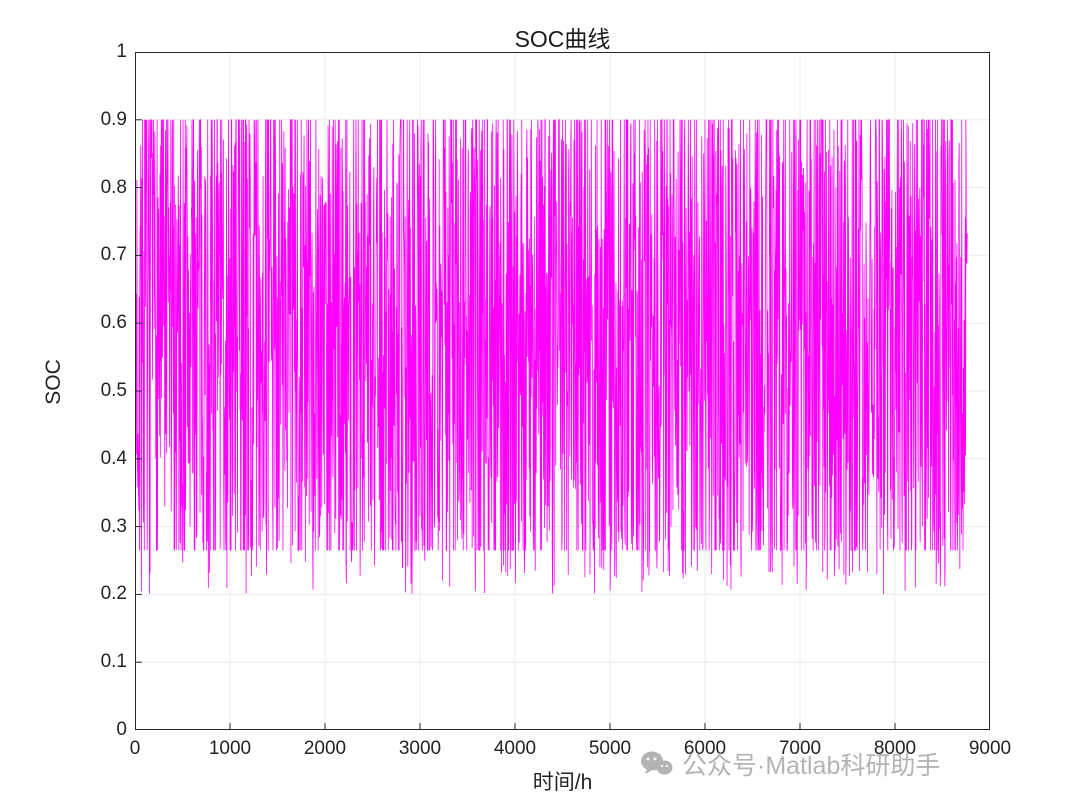 This screenshot has width=1080, height=812. I want to click on y-tick-label: 0.7, so click(113, 255).